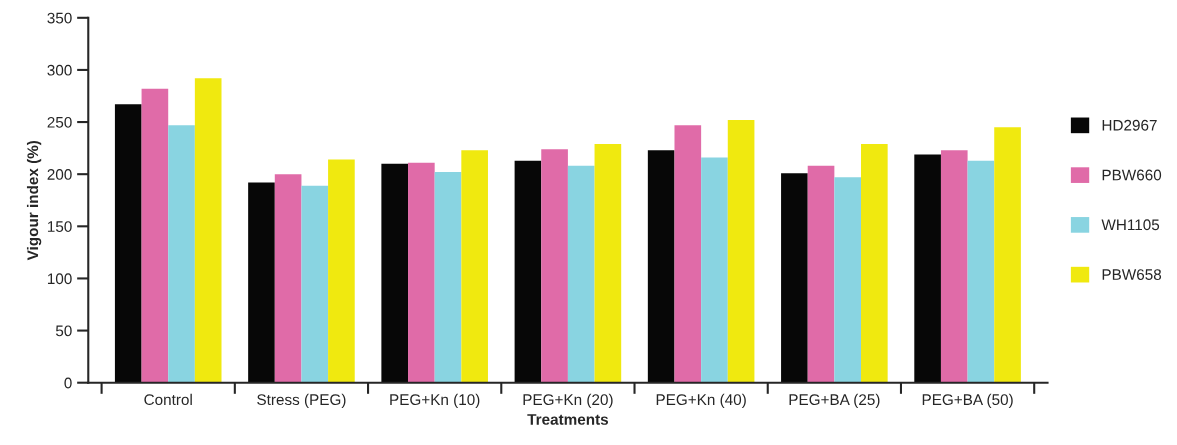 The height and width of the screenshot is (445, 1177). What do you see at coordinates (59, 174) in the screenshot?
I see `y-tick-label: 200` at bounding box center [59, 174].